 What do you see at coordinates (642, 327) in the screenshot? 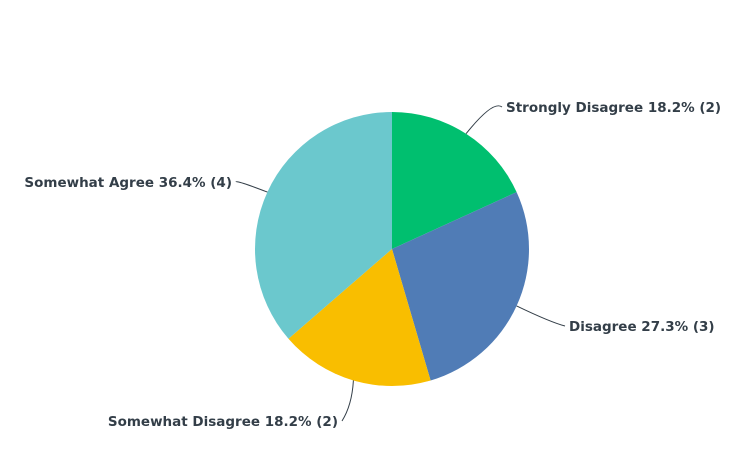
I see `slice-label: Disagree 27.3% (3)` at bounding box center [642, 327].